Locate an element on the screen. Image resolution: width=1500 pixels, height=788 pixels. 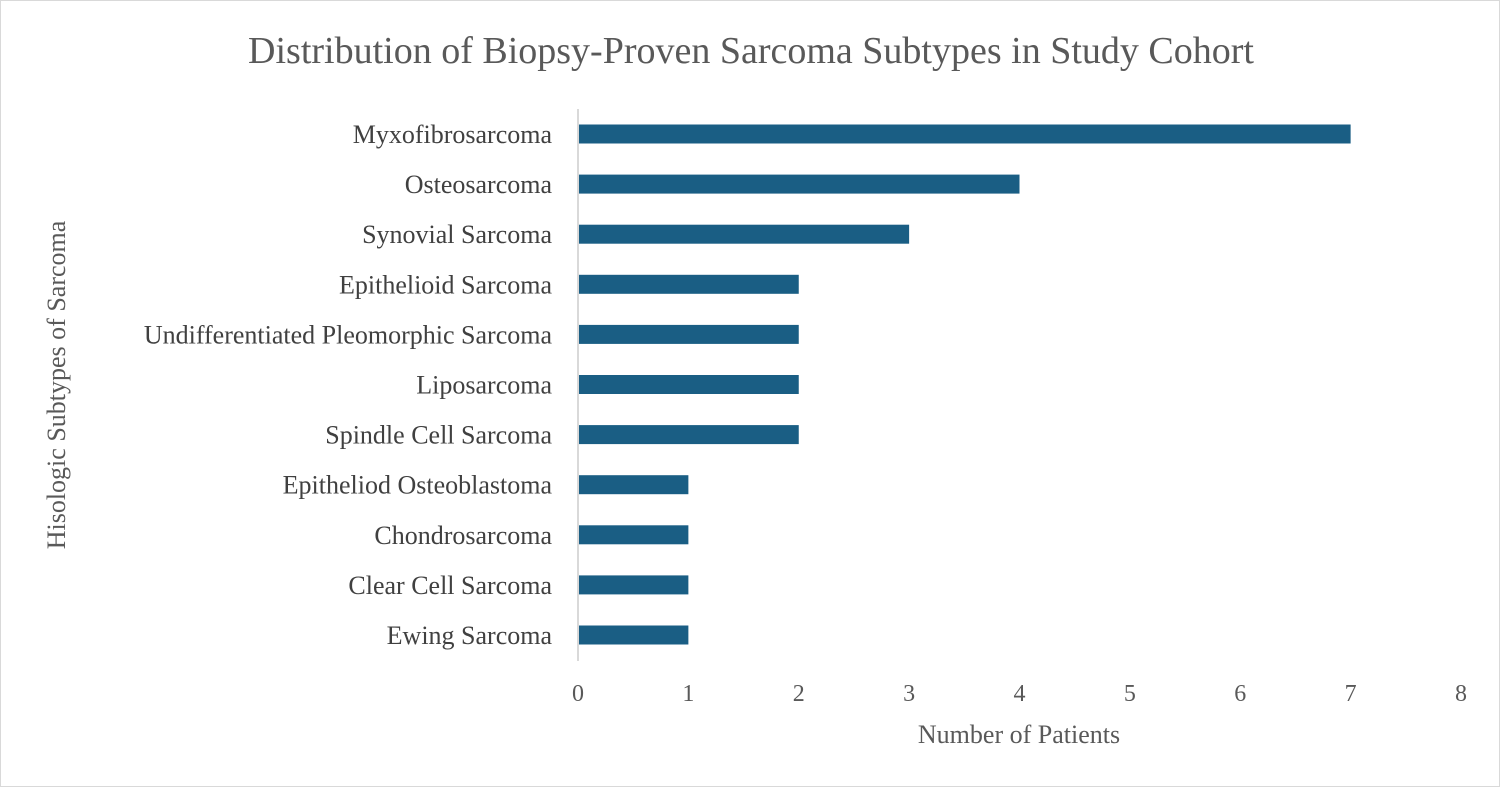
y-axis-title: Hisologic Subtypes of Sarcoma is located at coordinates (56, 384).